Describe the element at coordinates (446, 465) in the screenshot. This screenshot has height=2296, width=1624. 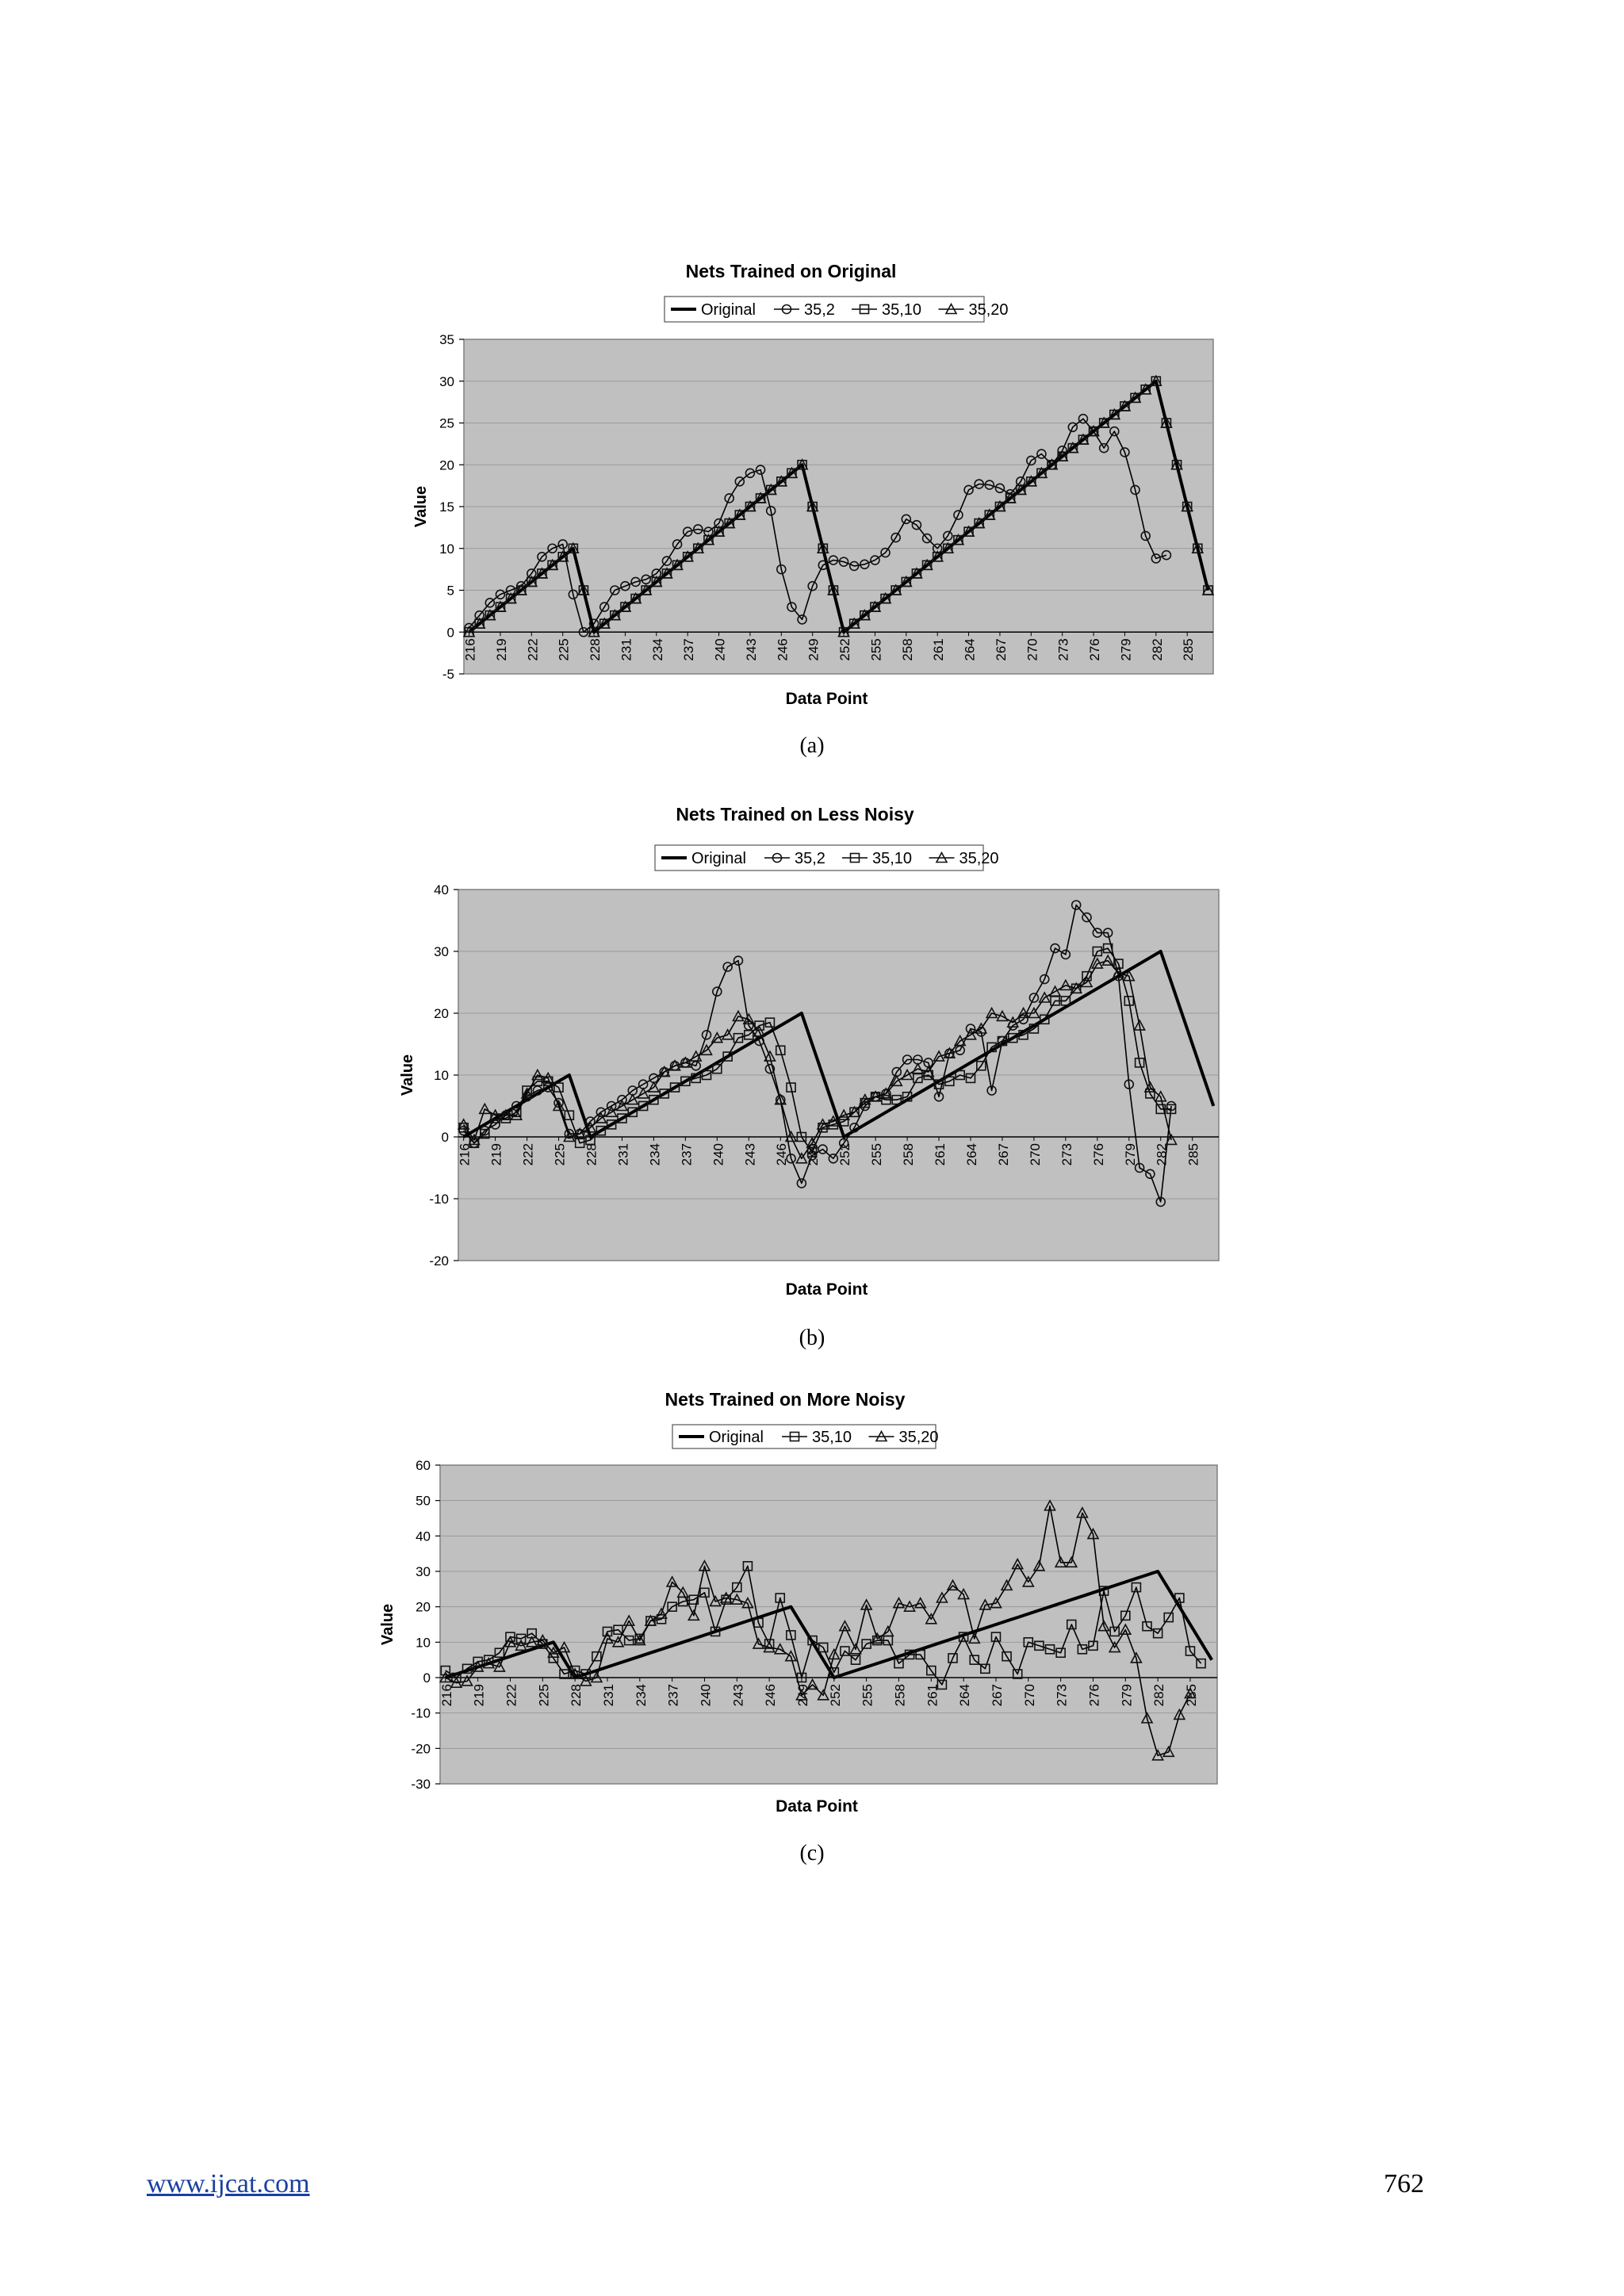
I see `y-tick-label: 20` at that location.